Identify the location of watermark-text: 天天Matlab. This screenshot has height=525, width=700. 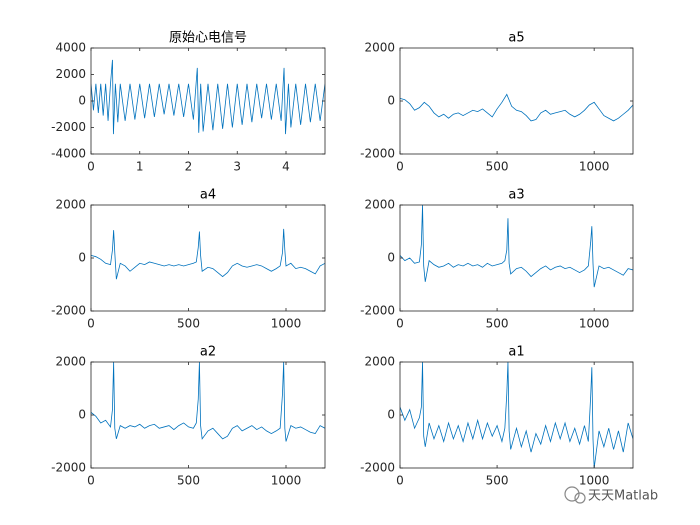
(623, 496).